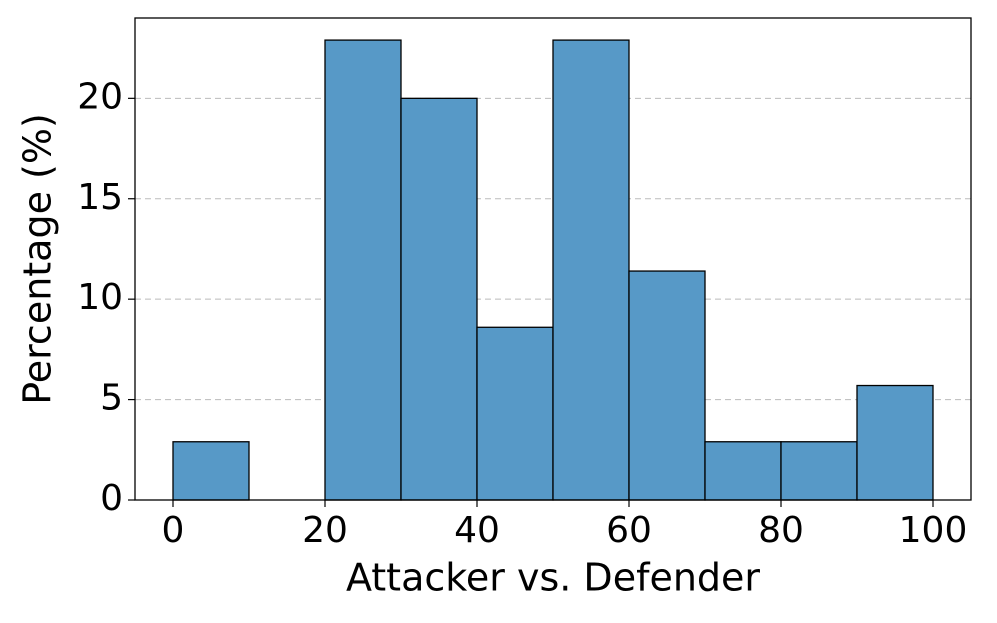  Describe the element at coordinates (38, 259) in the screenshot. I see `y-axis-label: Percentage (%)` at that location.